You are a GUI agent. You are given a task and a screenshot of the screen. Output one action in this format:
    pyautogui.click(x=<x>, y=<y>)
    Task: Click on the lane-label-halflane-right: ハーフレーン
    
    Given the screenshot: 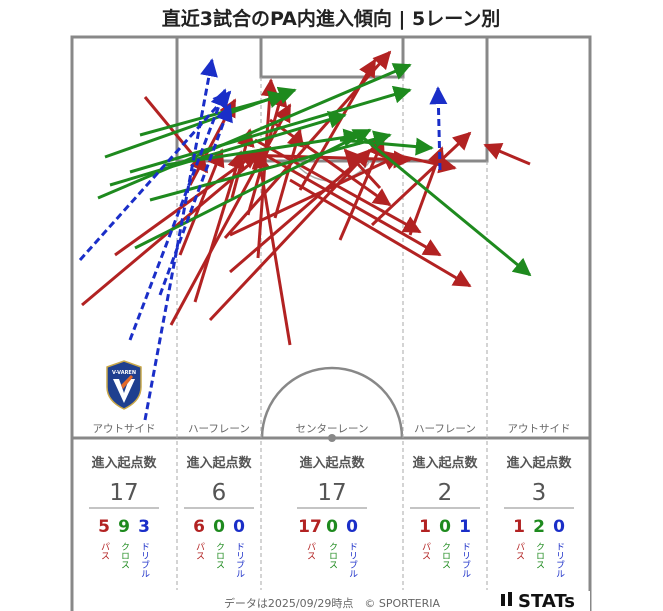 What is the action you would take?
    pyautogui.click(x=445, y=429)
    